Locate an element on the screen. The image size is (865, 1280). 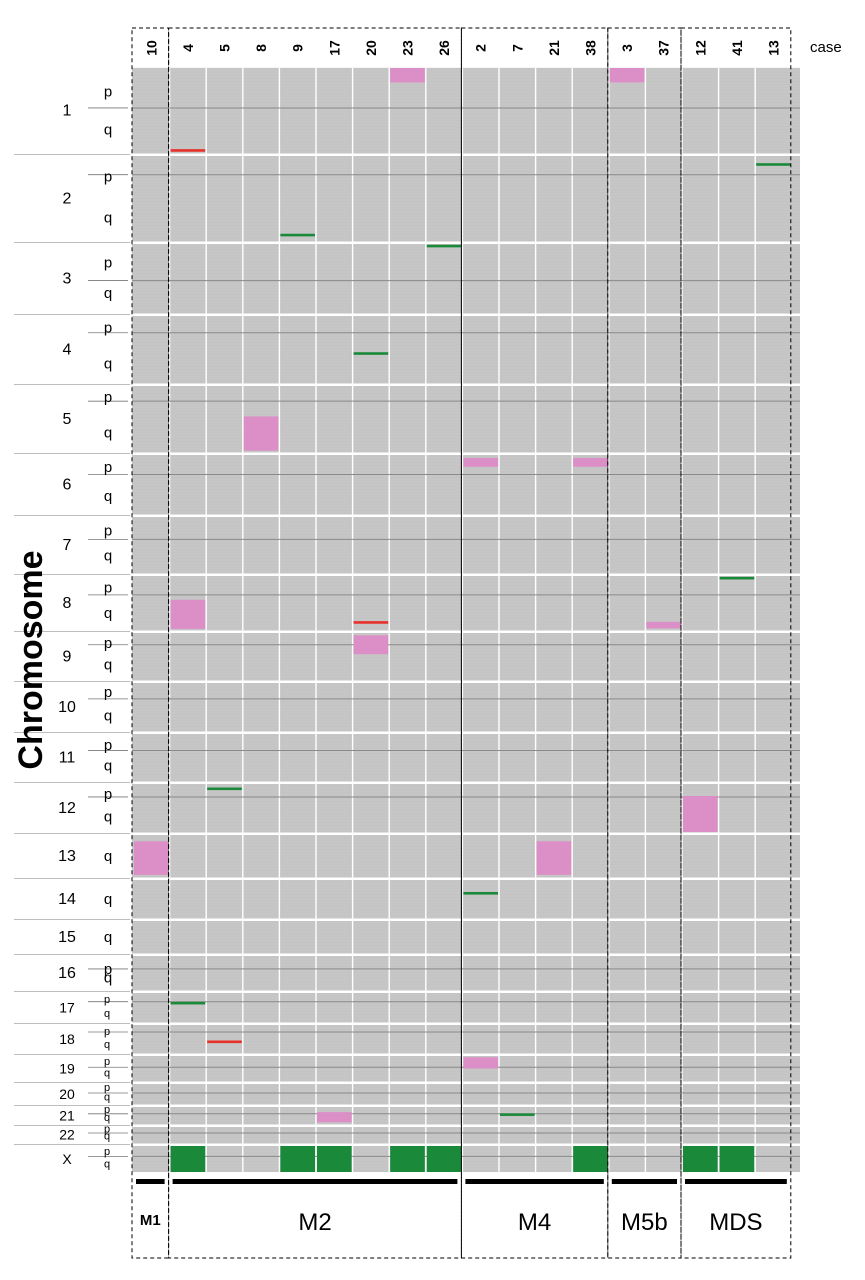
group-label: M1 is located at coordinates (150, 1220).